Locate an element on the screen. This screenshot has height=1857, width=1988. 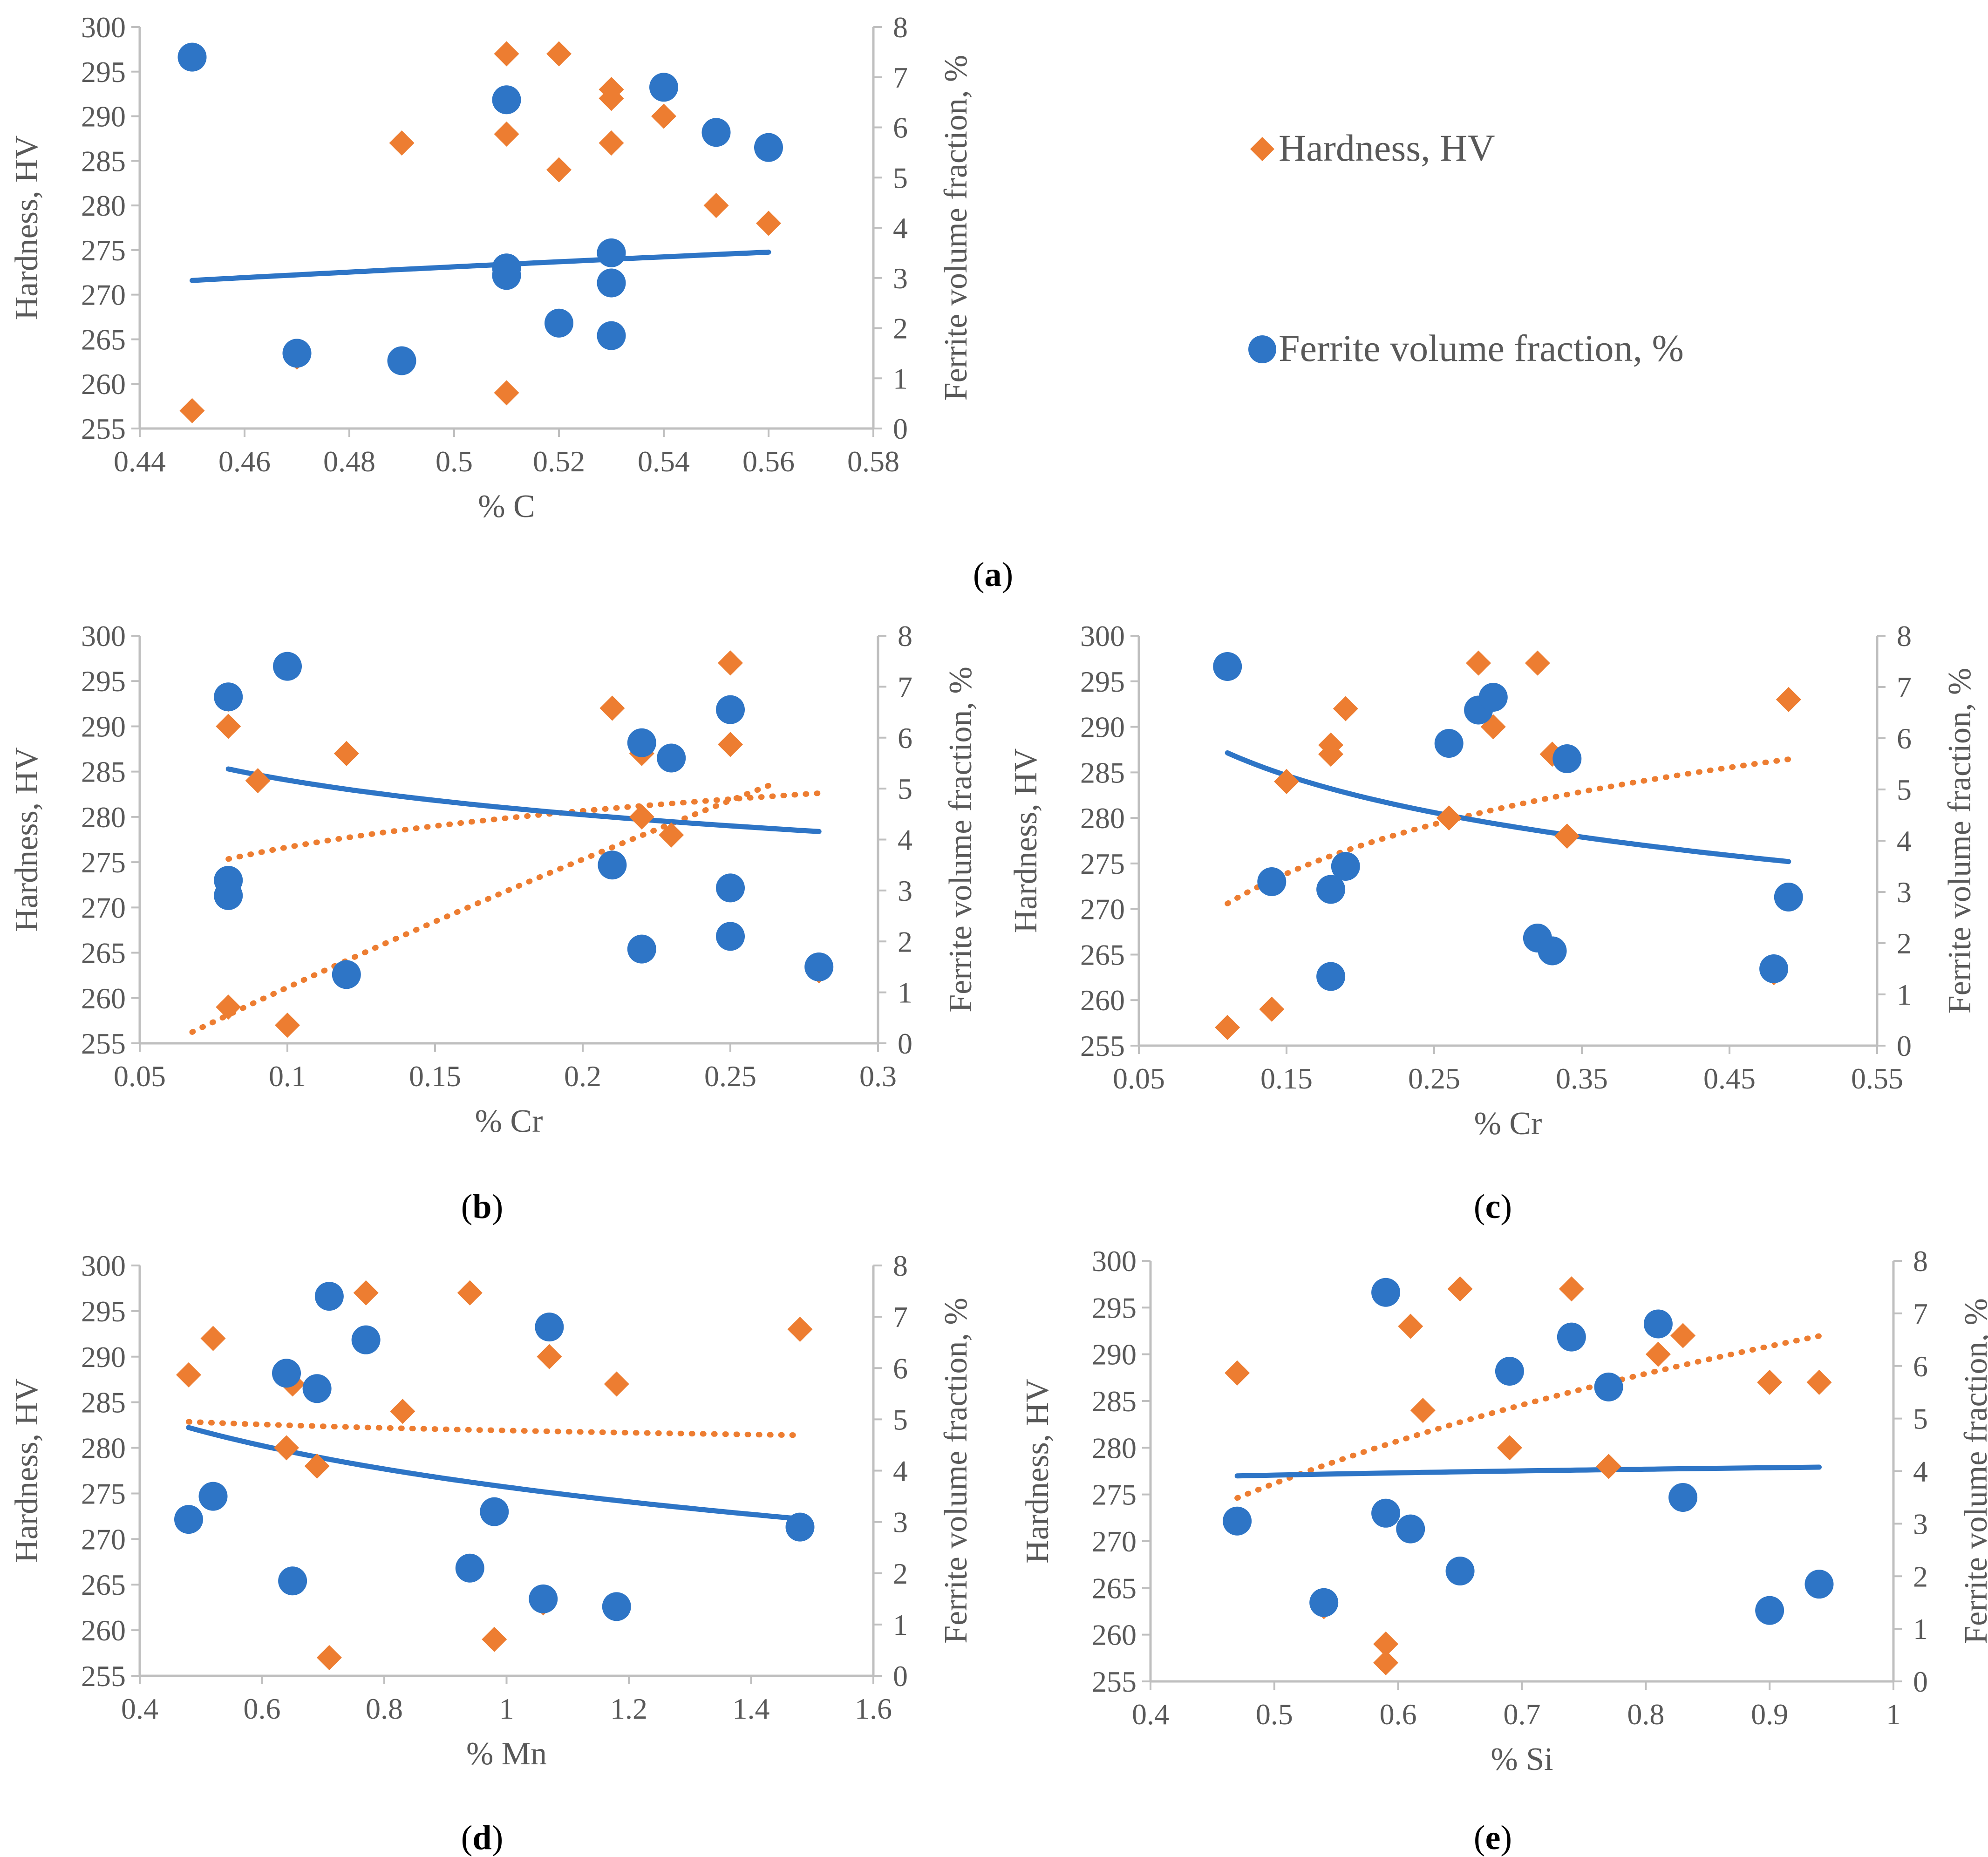
ferrite-trendline is located at coordinates (481, 266).